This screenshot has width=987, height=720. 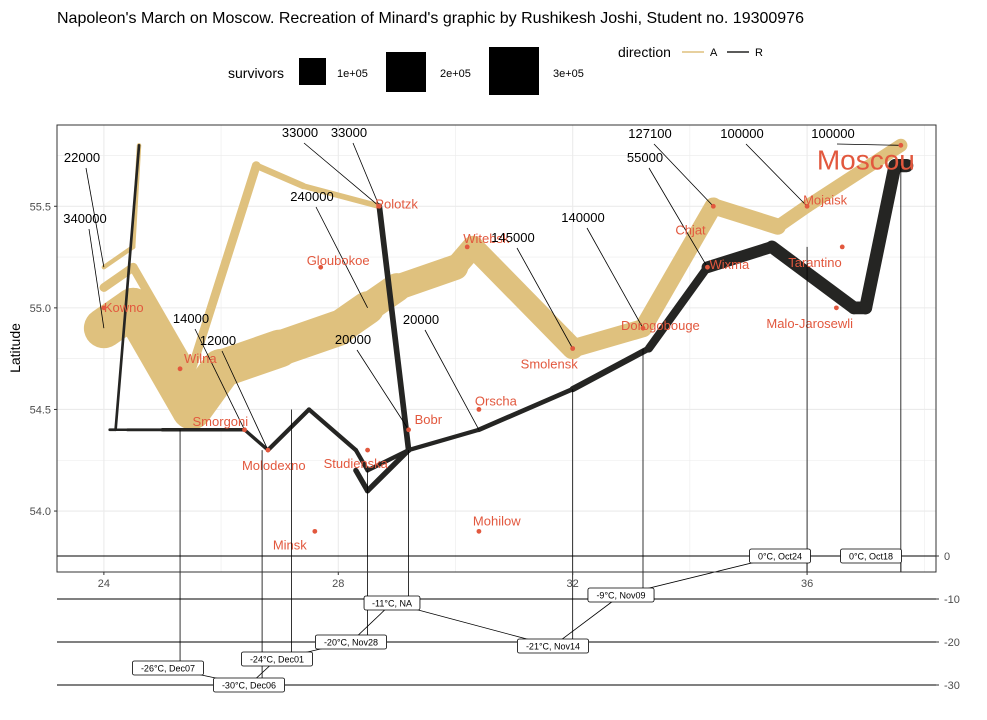 I want to click on city-marker-mohilow, so click(x=479, y=531).